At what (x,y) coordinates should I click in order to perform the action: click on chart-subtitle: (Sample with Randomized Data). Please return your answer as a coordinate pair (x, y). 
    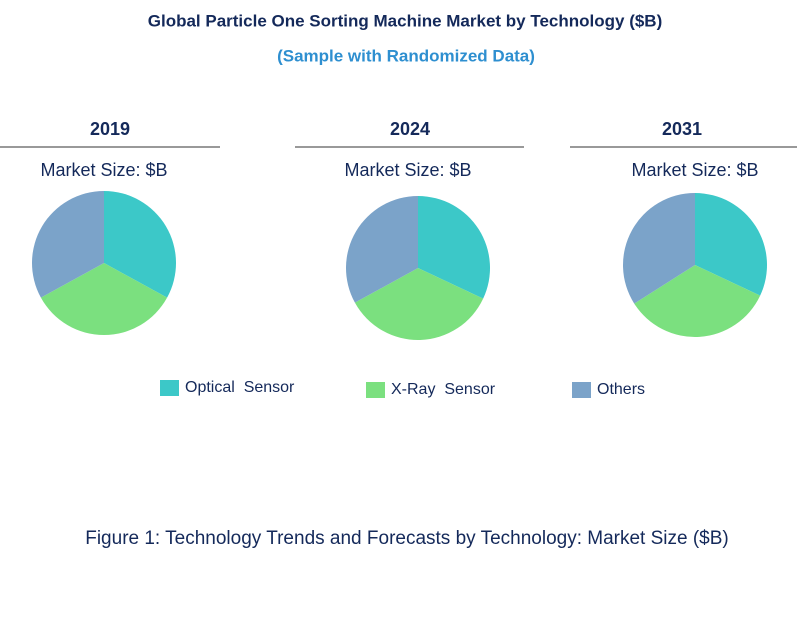
    Looking at the image, I should click on (406, 55).